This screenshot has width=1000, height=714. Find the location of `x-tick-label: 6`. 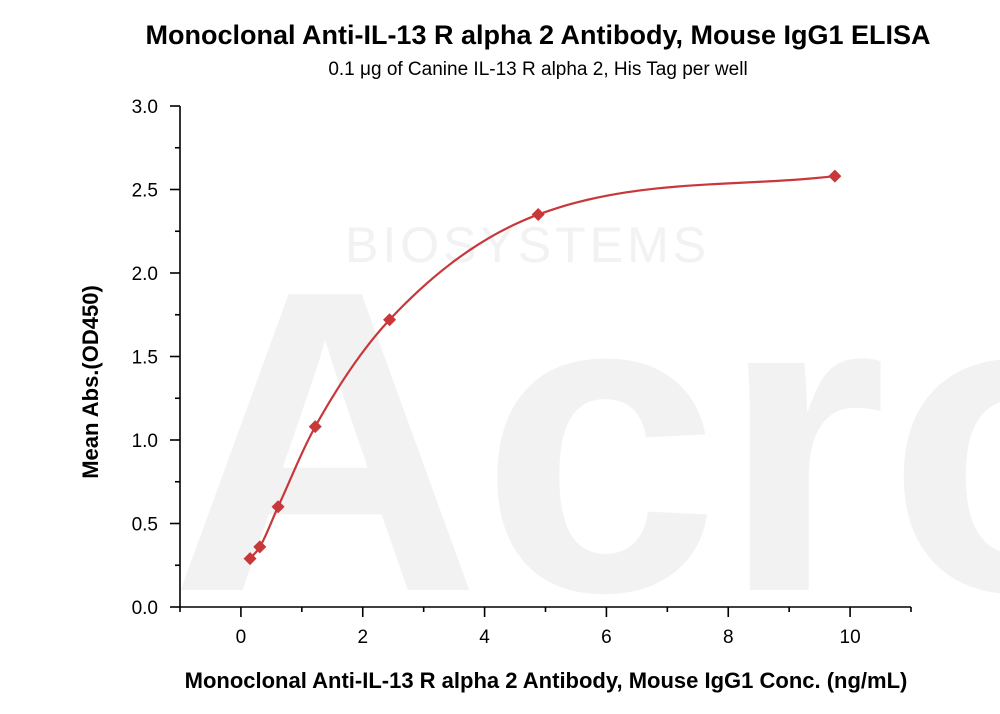

x-tick-label: 6 is located at coordinates (606, 637).